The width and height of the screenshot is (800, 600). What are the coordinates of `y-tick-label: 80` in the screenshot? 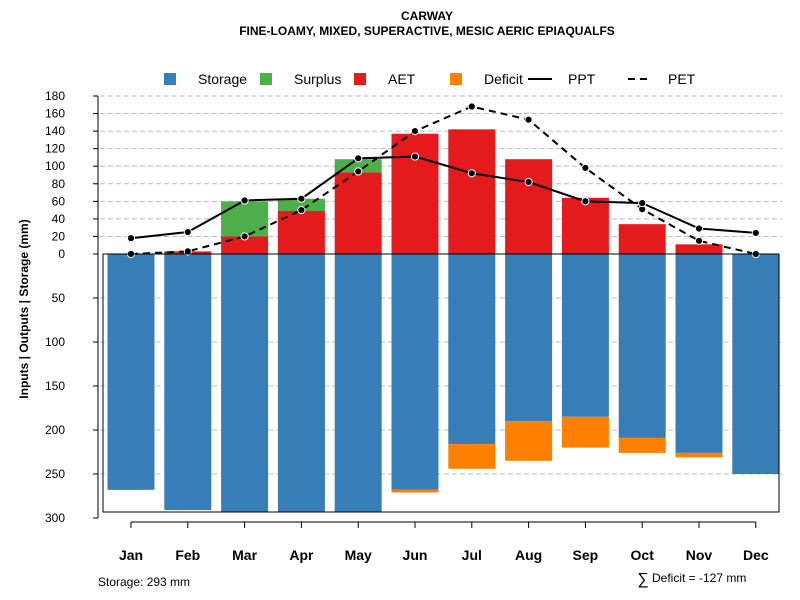 It's located at (59, 184).